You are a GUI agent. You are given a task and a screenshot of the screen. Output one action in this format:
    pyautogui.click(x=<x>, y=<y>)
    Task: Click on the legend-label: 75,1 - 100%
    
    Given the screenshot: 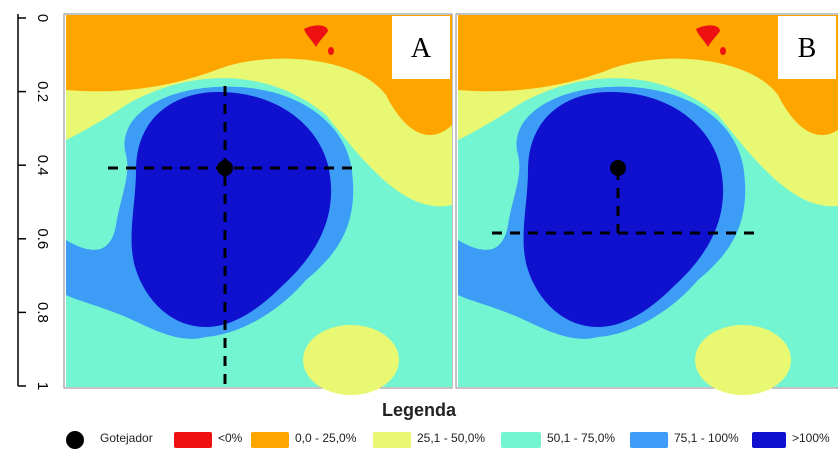 What is the action you would take?
    pyautogui.click(x=706, y=438)
    